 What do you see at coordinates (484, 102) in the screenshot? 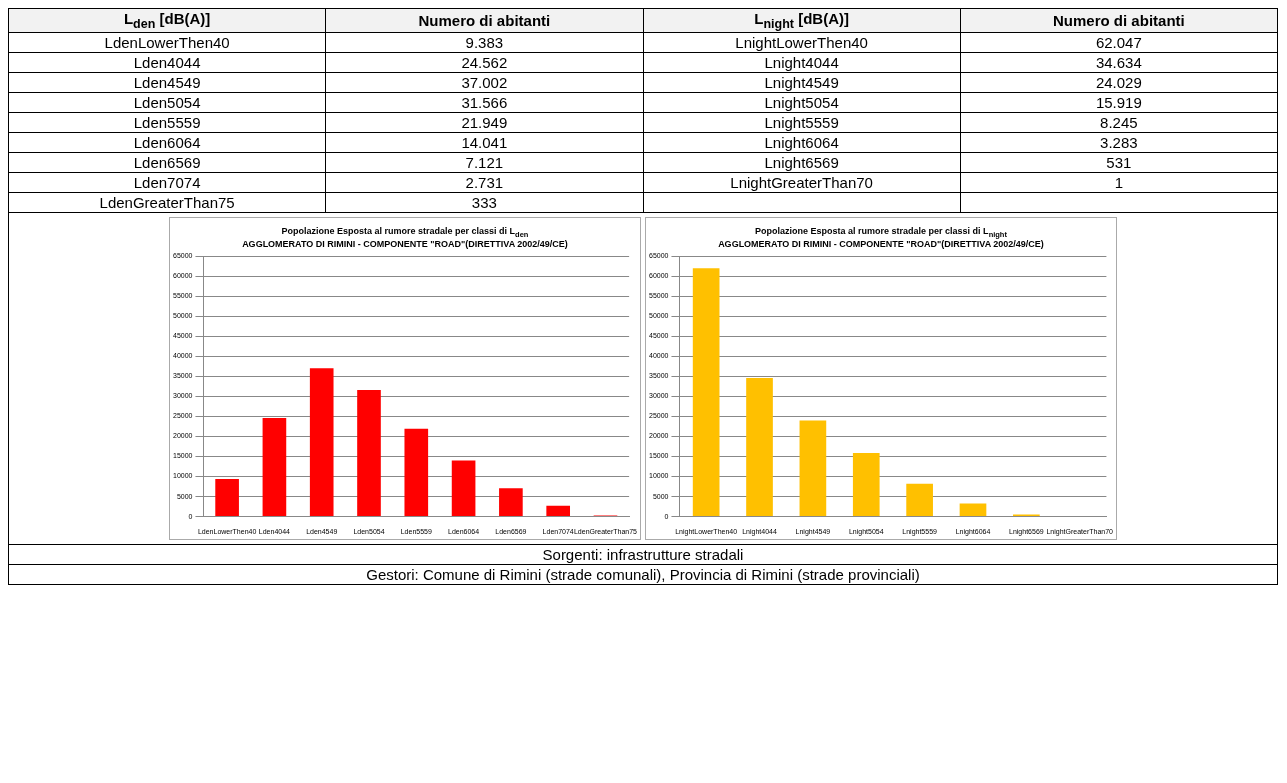
I see `text: 31.566` at bounding box center [484, 102].